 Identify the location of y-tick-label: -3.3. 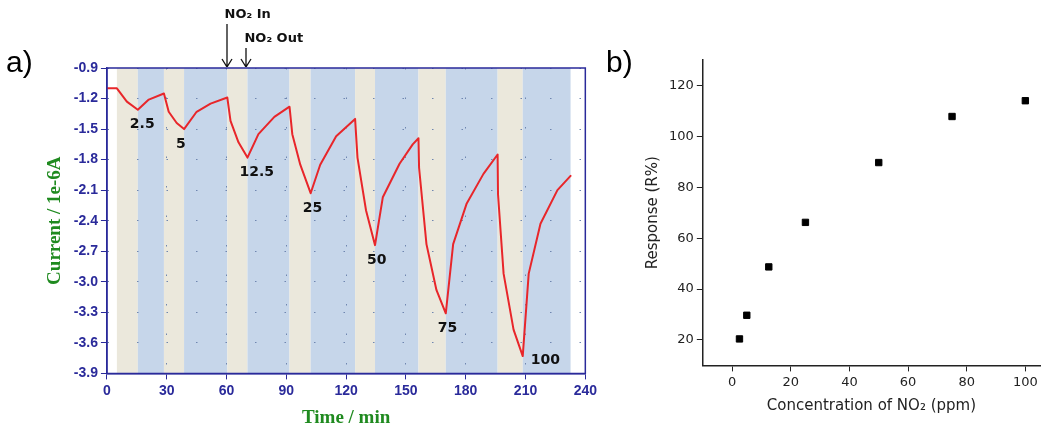
(86, 311).